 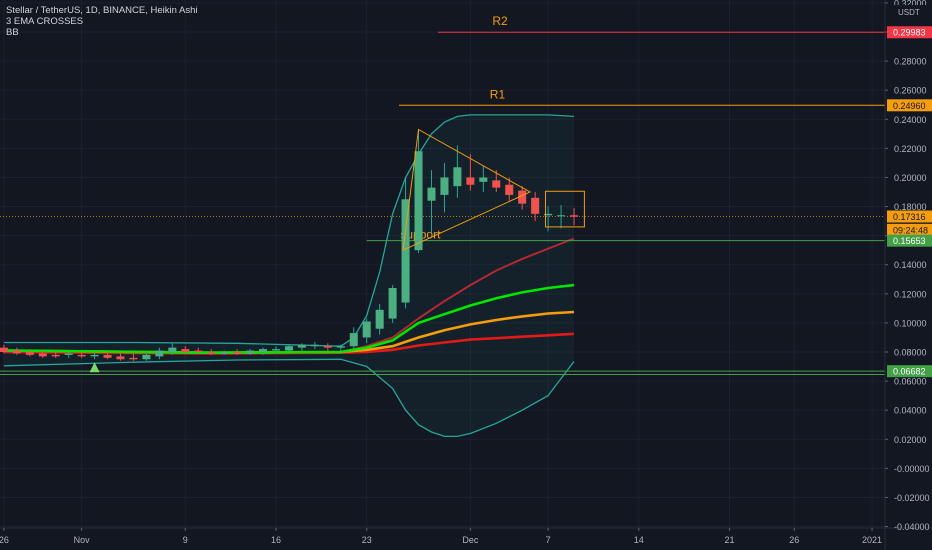 What do you see at coordinates (639, 540) in the screenshot?
I see `x-tick-label: 14` at bounding box center [639, 540].